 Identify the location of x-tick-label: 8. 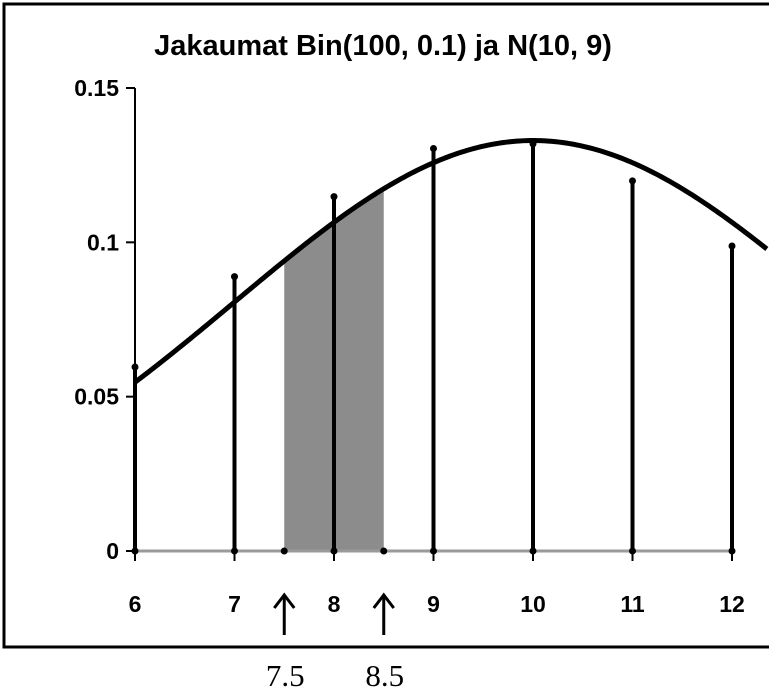
(334, 604).